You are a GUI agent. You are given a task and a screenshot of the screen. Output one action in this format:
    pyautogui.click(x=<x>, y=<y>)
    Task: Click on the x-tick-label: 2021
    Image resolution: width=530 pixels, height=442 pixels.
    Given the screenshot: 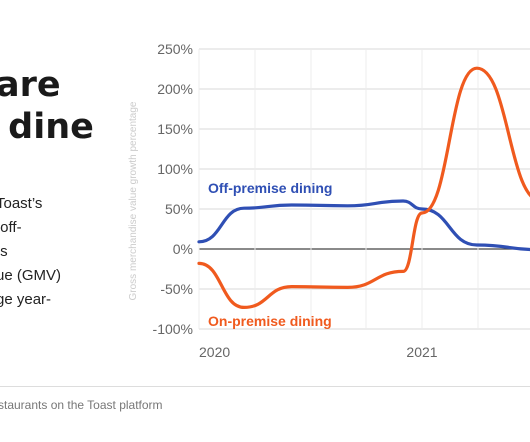 What is the action you would take?
    pyautogui.click(x=421, y=352)
    